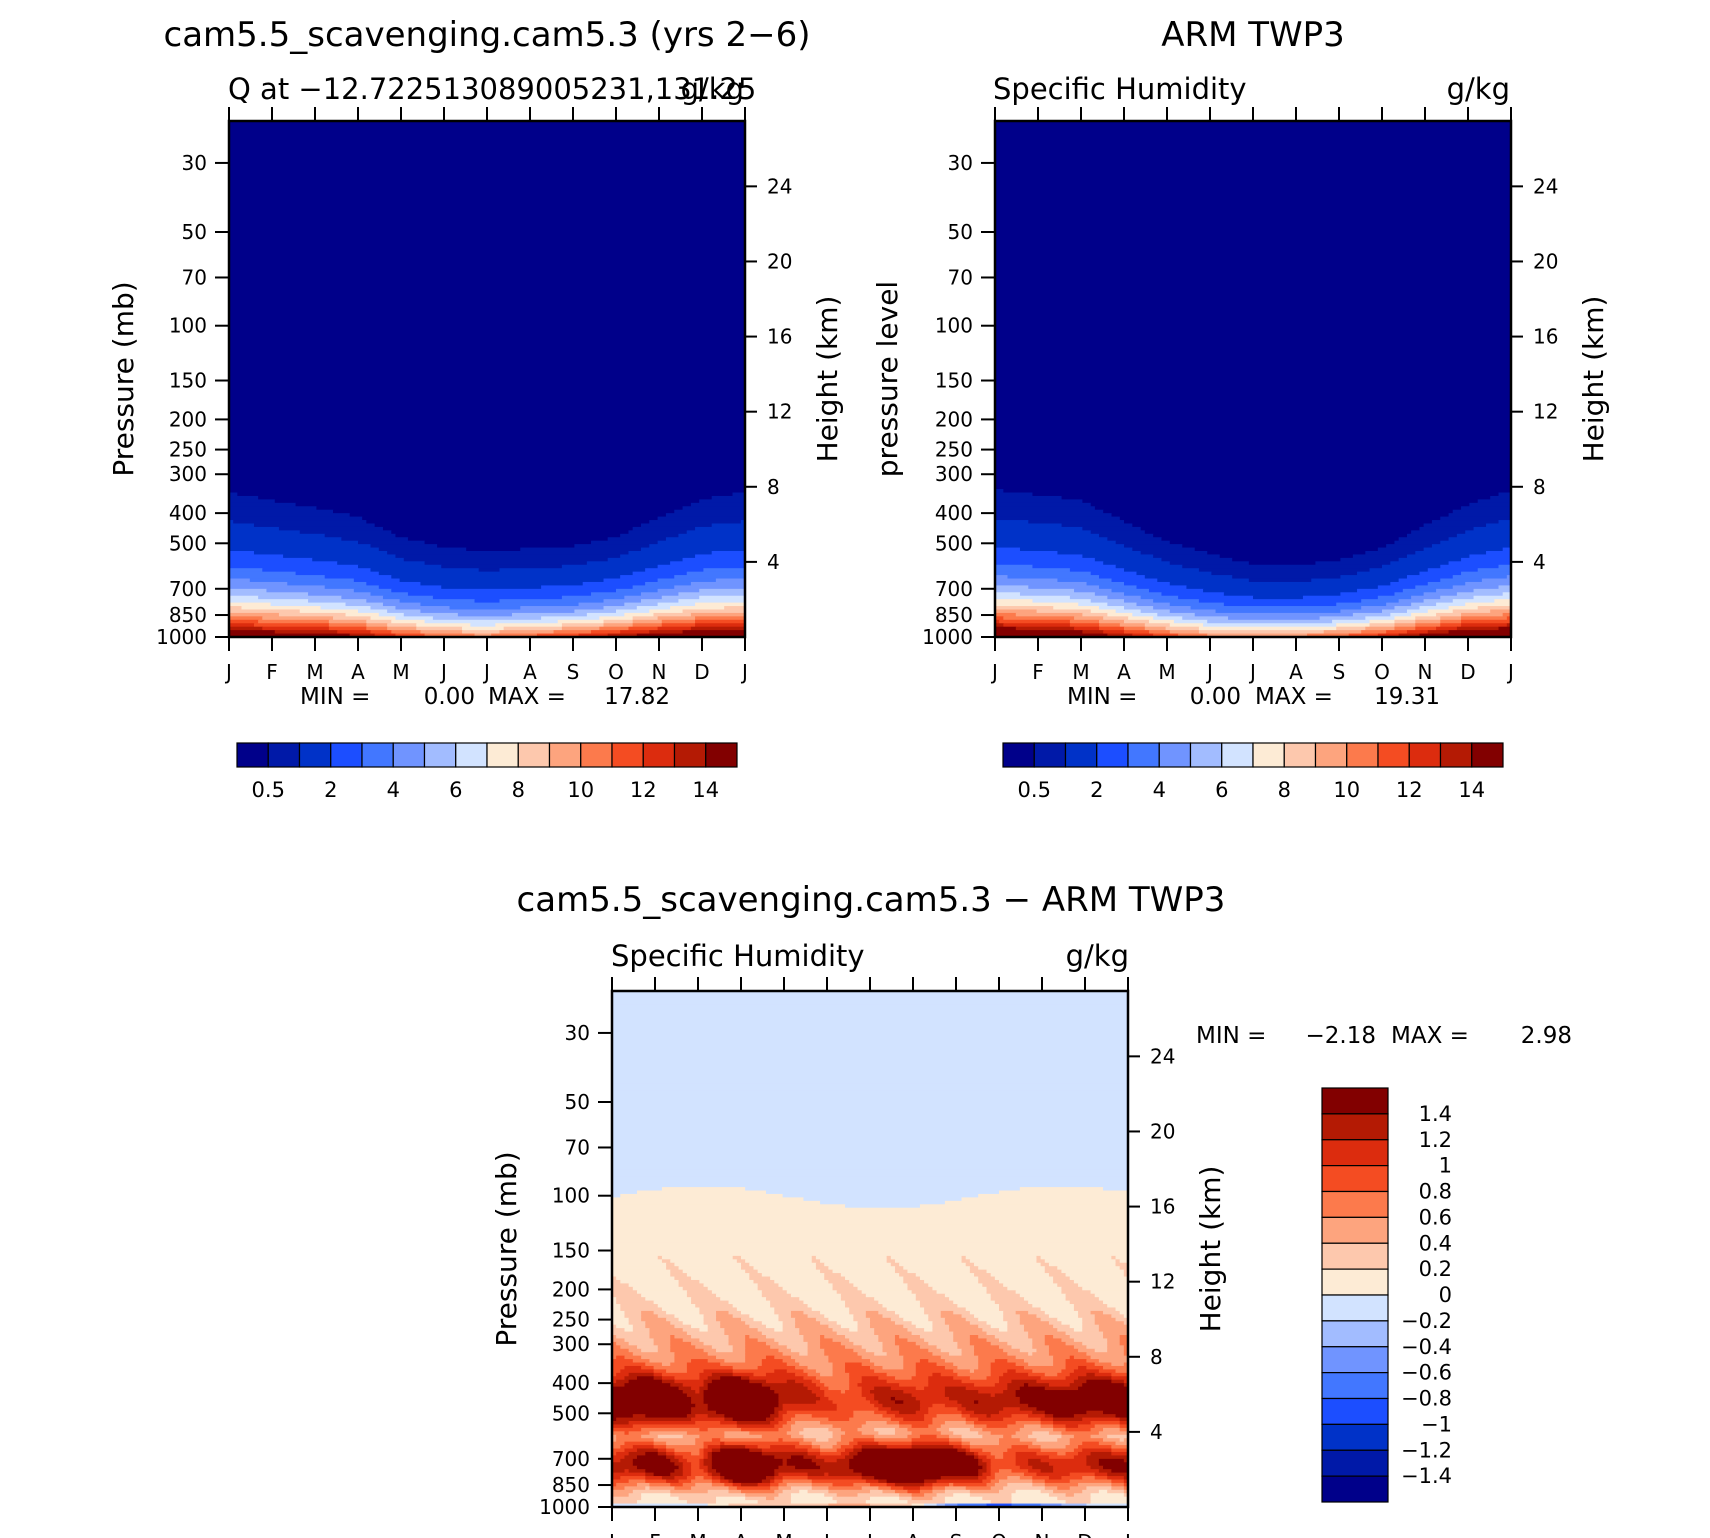 Image resolution: width=1710 pixels, height=1538 pixels. What do you see at coordinates (1426, 1476) in the screenshot?
I see `colorbar-label: −1.4` at bounding box center [1426, 1476].